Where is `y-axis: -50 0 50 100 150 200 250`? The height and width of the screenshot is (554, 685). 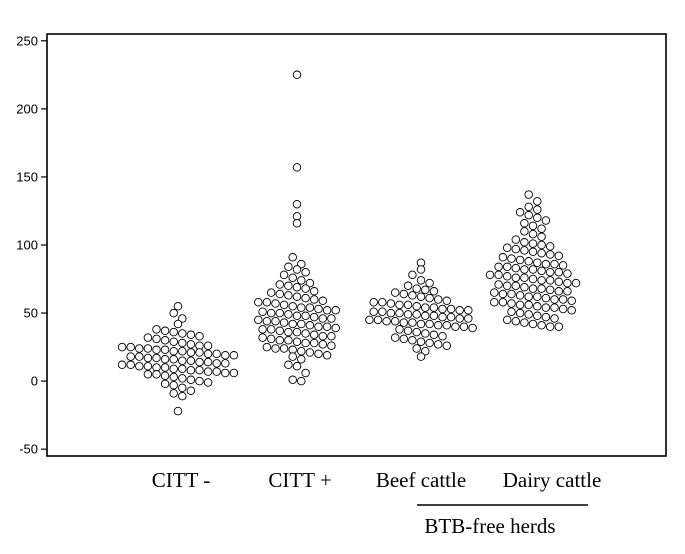
y-axis: -50 0 50 100 150 200 250 is located at coordinates (31, 245).